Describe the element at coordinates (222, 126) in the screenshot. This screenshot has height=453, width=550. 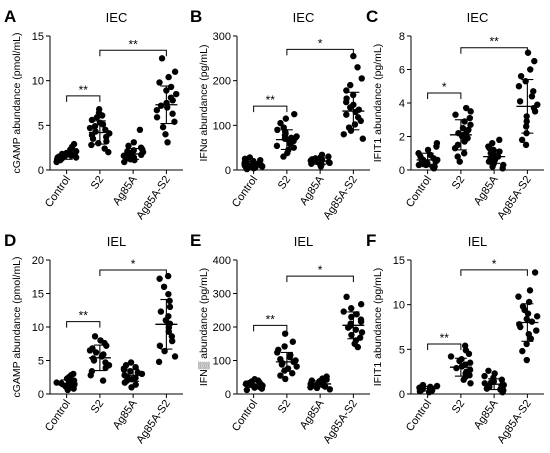
I see `y-tick-label: 100` at that location.